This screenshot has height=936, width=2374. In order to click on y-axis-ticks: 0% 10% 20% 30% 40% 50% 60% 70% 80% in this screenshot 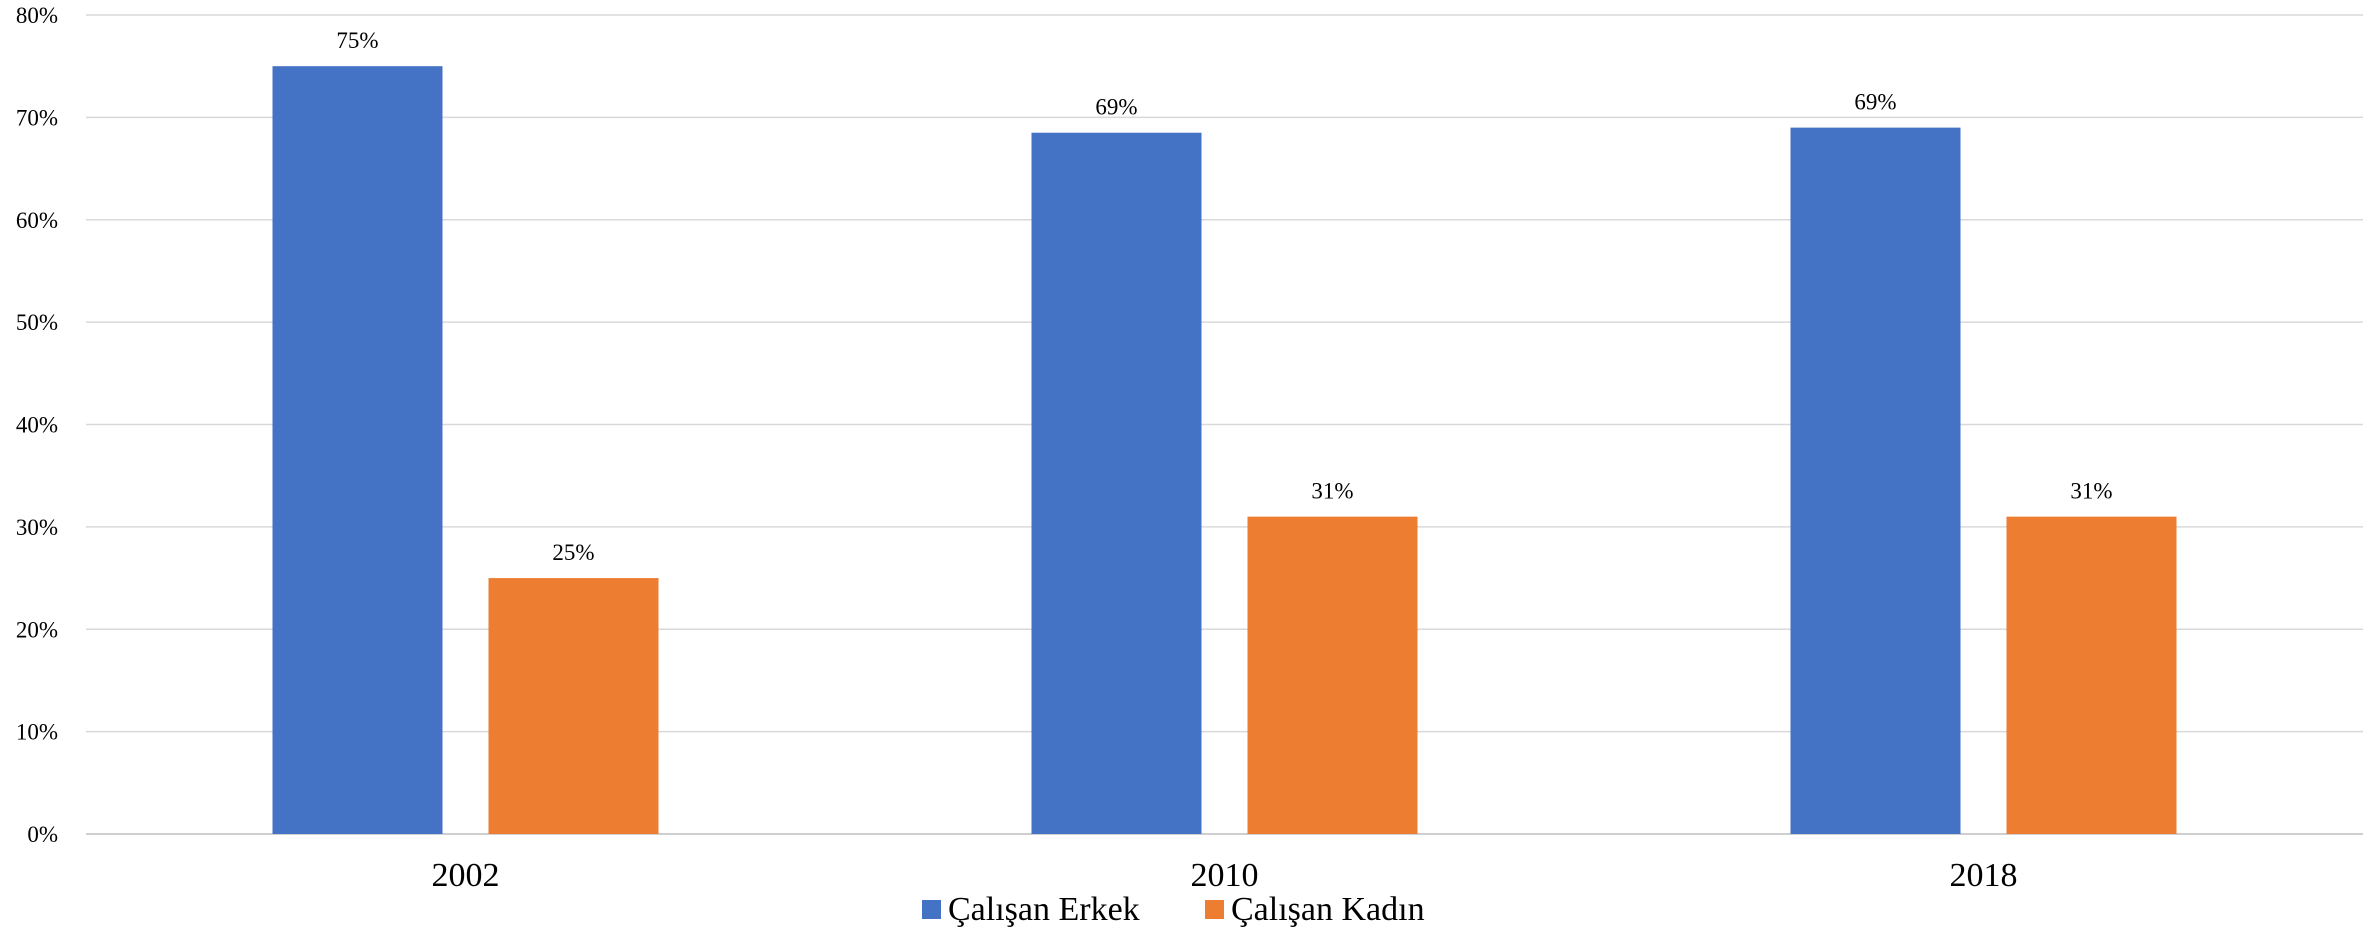, I will do `click(37, 425)`.